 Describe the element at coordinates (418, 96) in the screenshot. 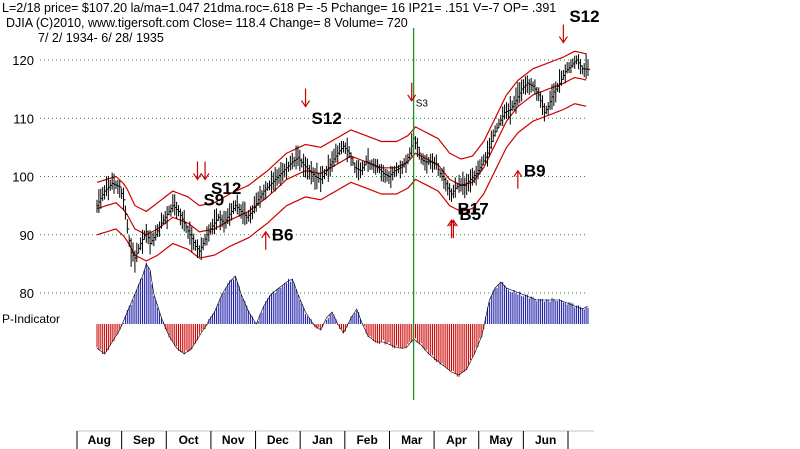

I see `signal-s3: S3` at that location.